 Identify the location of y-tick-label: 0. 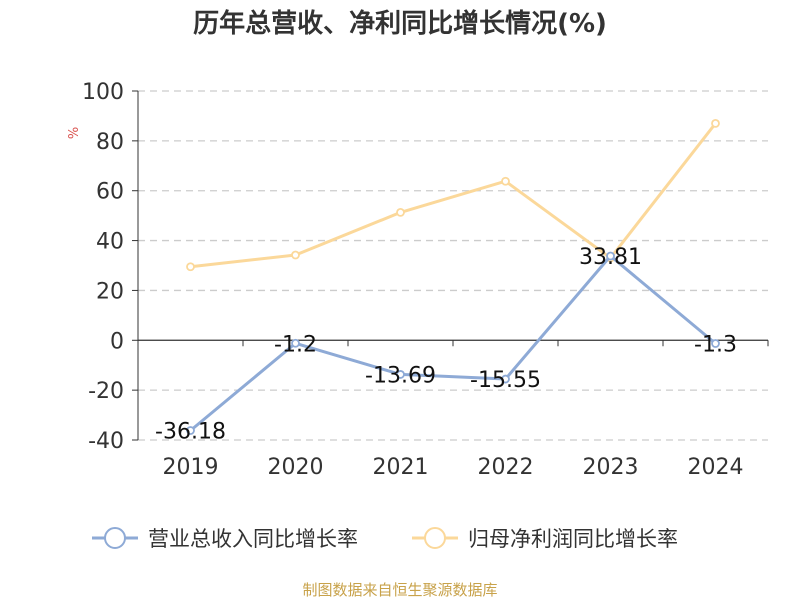
(117, 341).